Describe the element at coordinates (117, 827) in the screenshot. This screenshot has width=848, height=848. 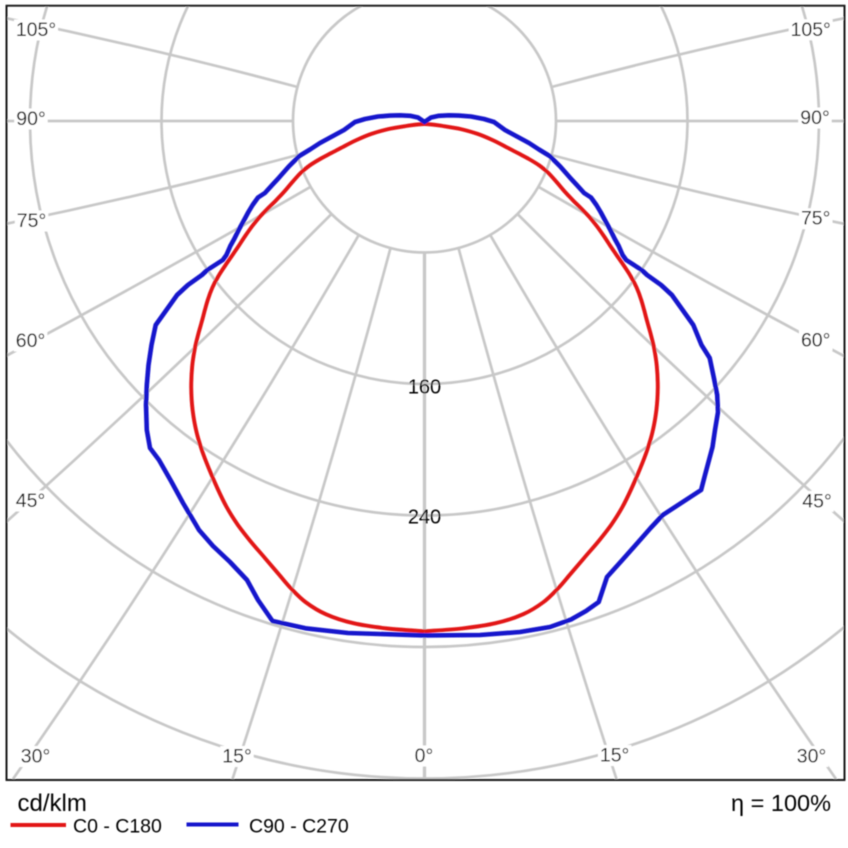
I see `svg-text: C0 - C180` at that location.